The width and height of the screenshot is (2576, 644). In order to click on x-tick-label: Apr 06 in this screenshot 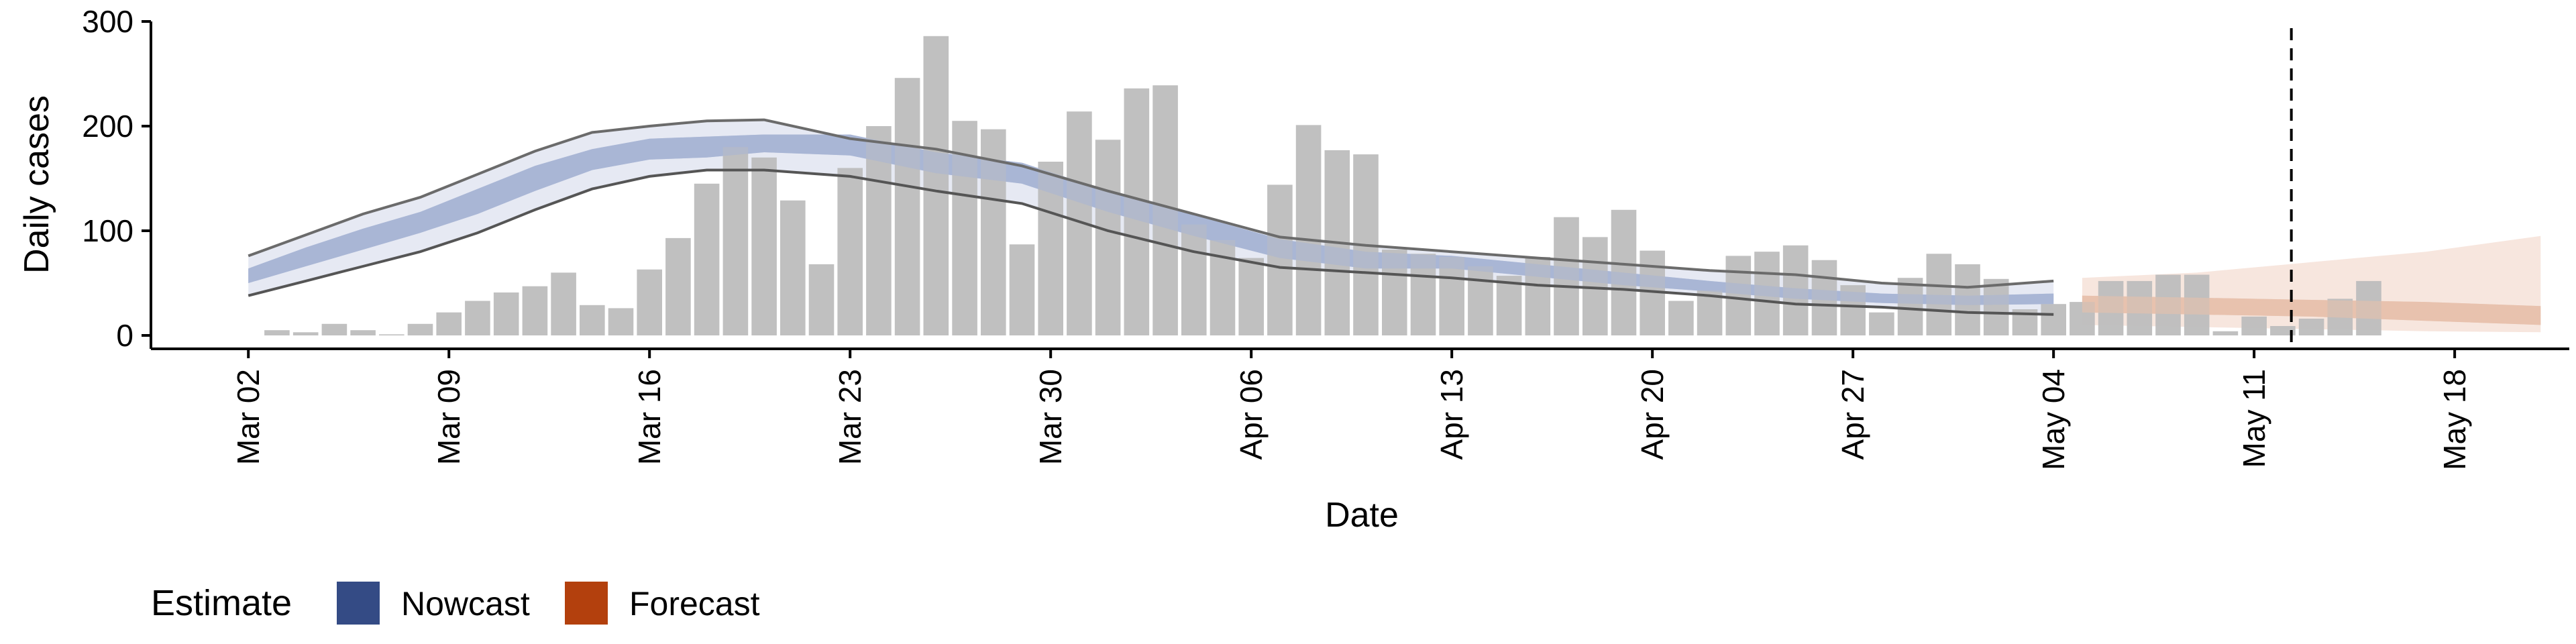, I will do `click(1251, 414)`.